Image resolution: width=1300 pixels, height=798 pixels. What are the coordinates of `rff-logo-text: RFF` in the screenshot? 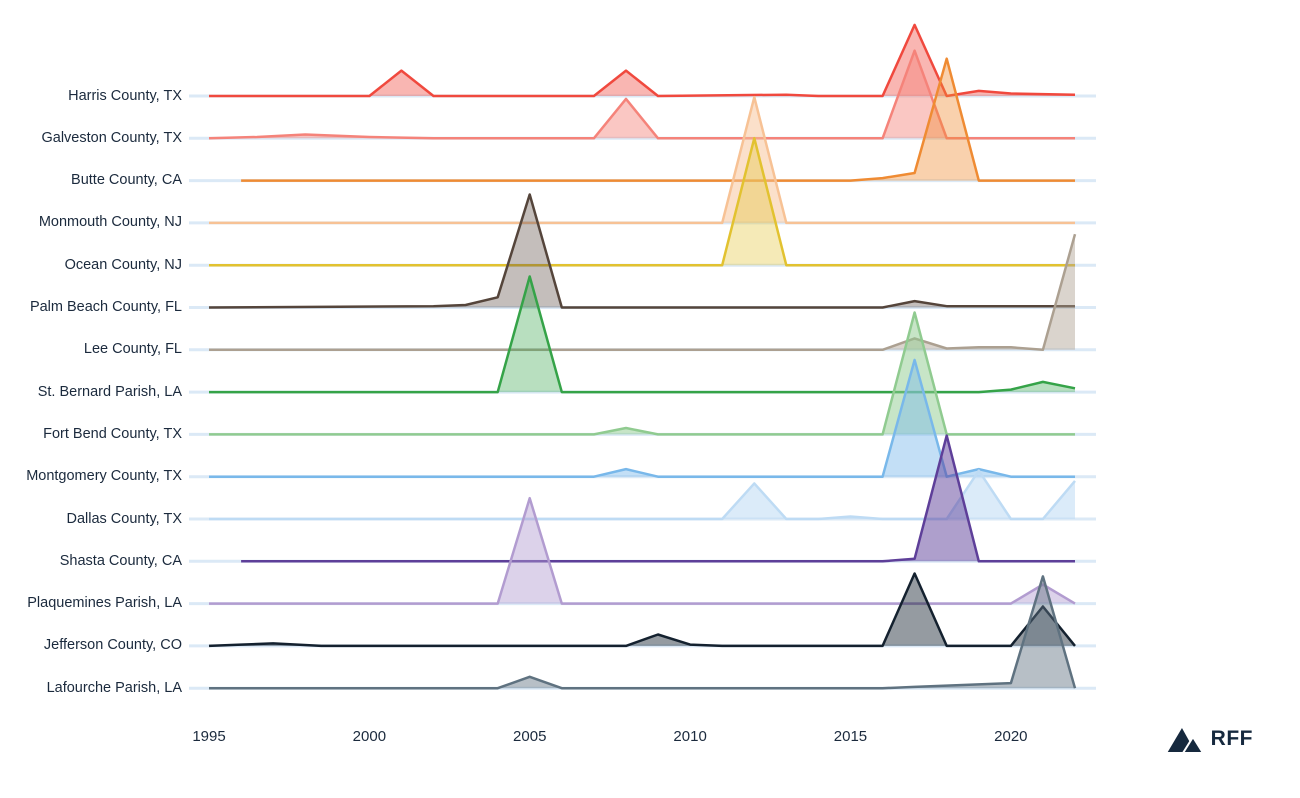 It's located at (1231, 738).